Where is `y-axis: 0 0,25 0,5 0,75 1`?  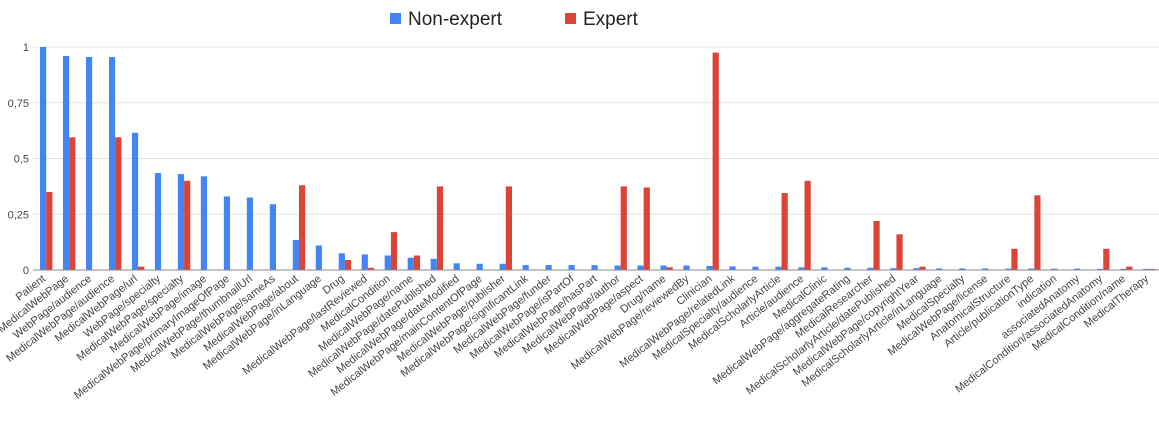
y-axis: 0 0,25 0,5 0,75 1 is located at coordinates (18, 159).